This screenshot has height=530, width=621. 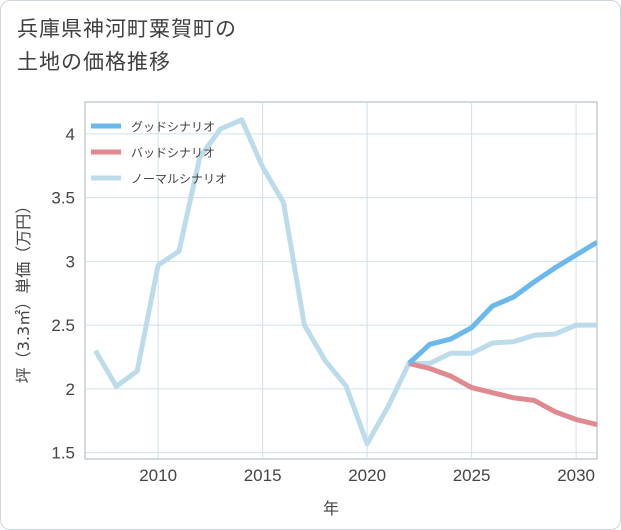 I want to click on x-axis-title: 年, so click(x=331, y=508).